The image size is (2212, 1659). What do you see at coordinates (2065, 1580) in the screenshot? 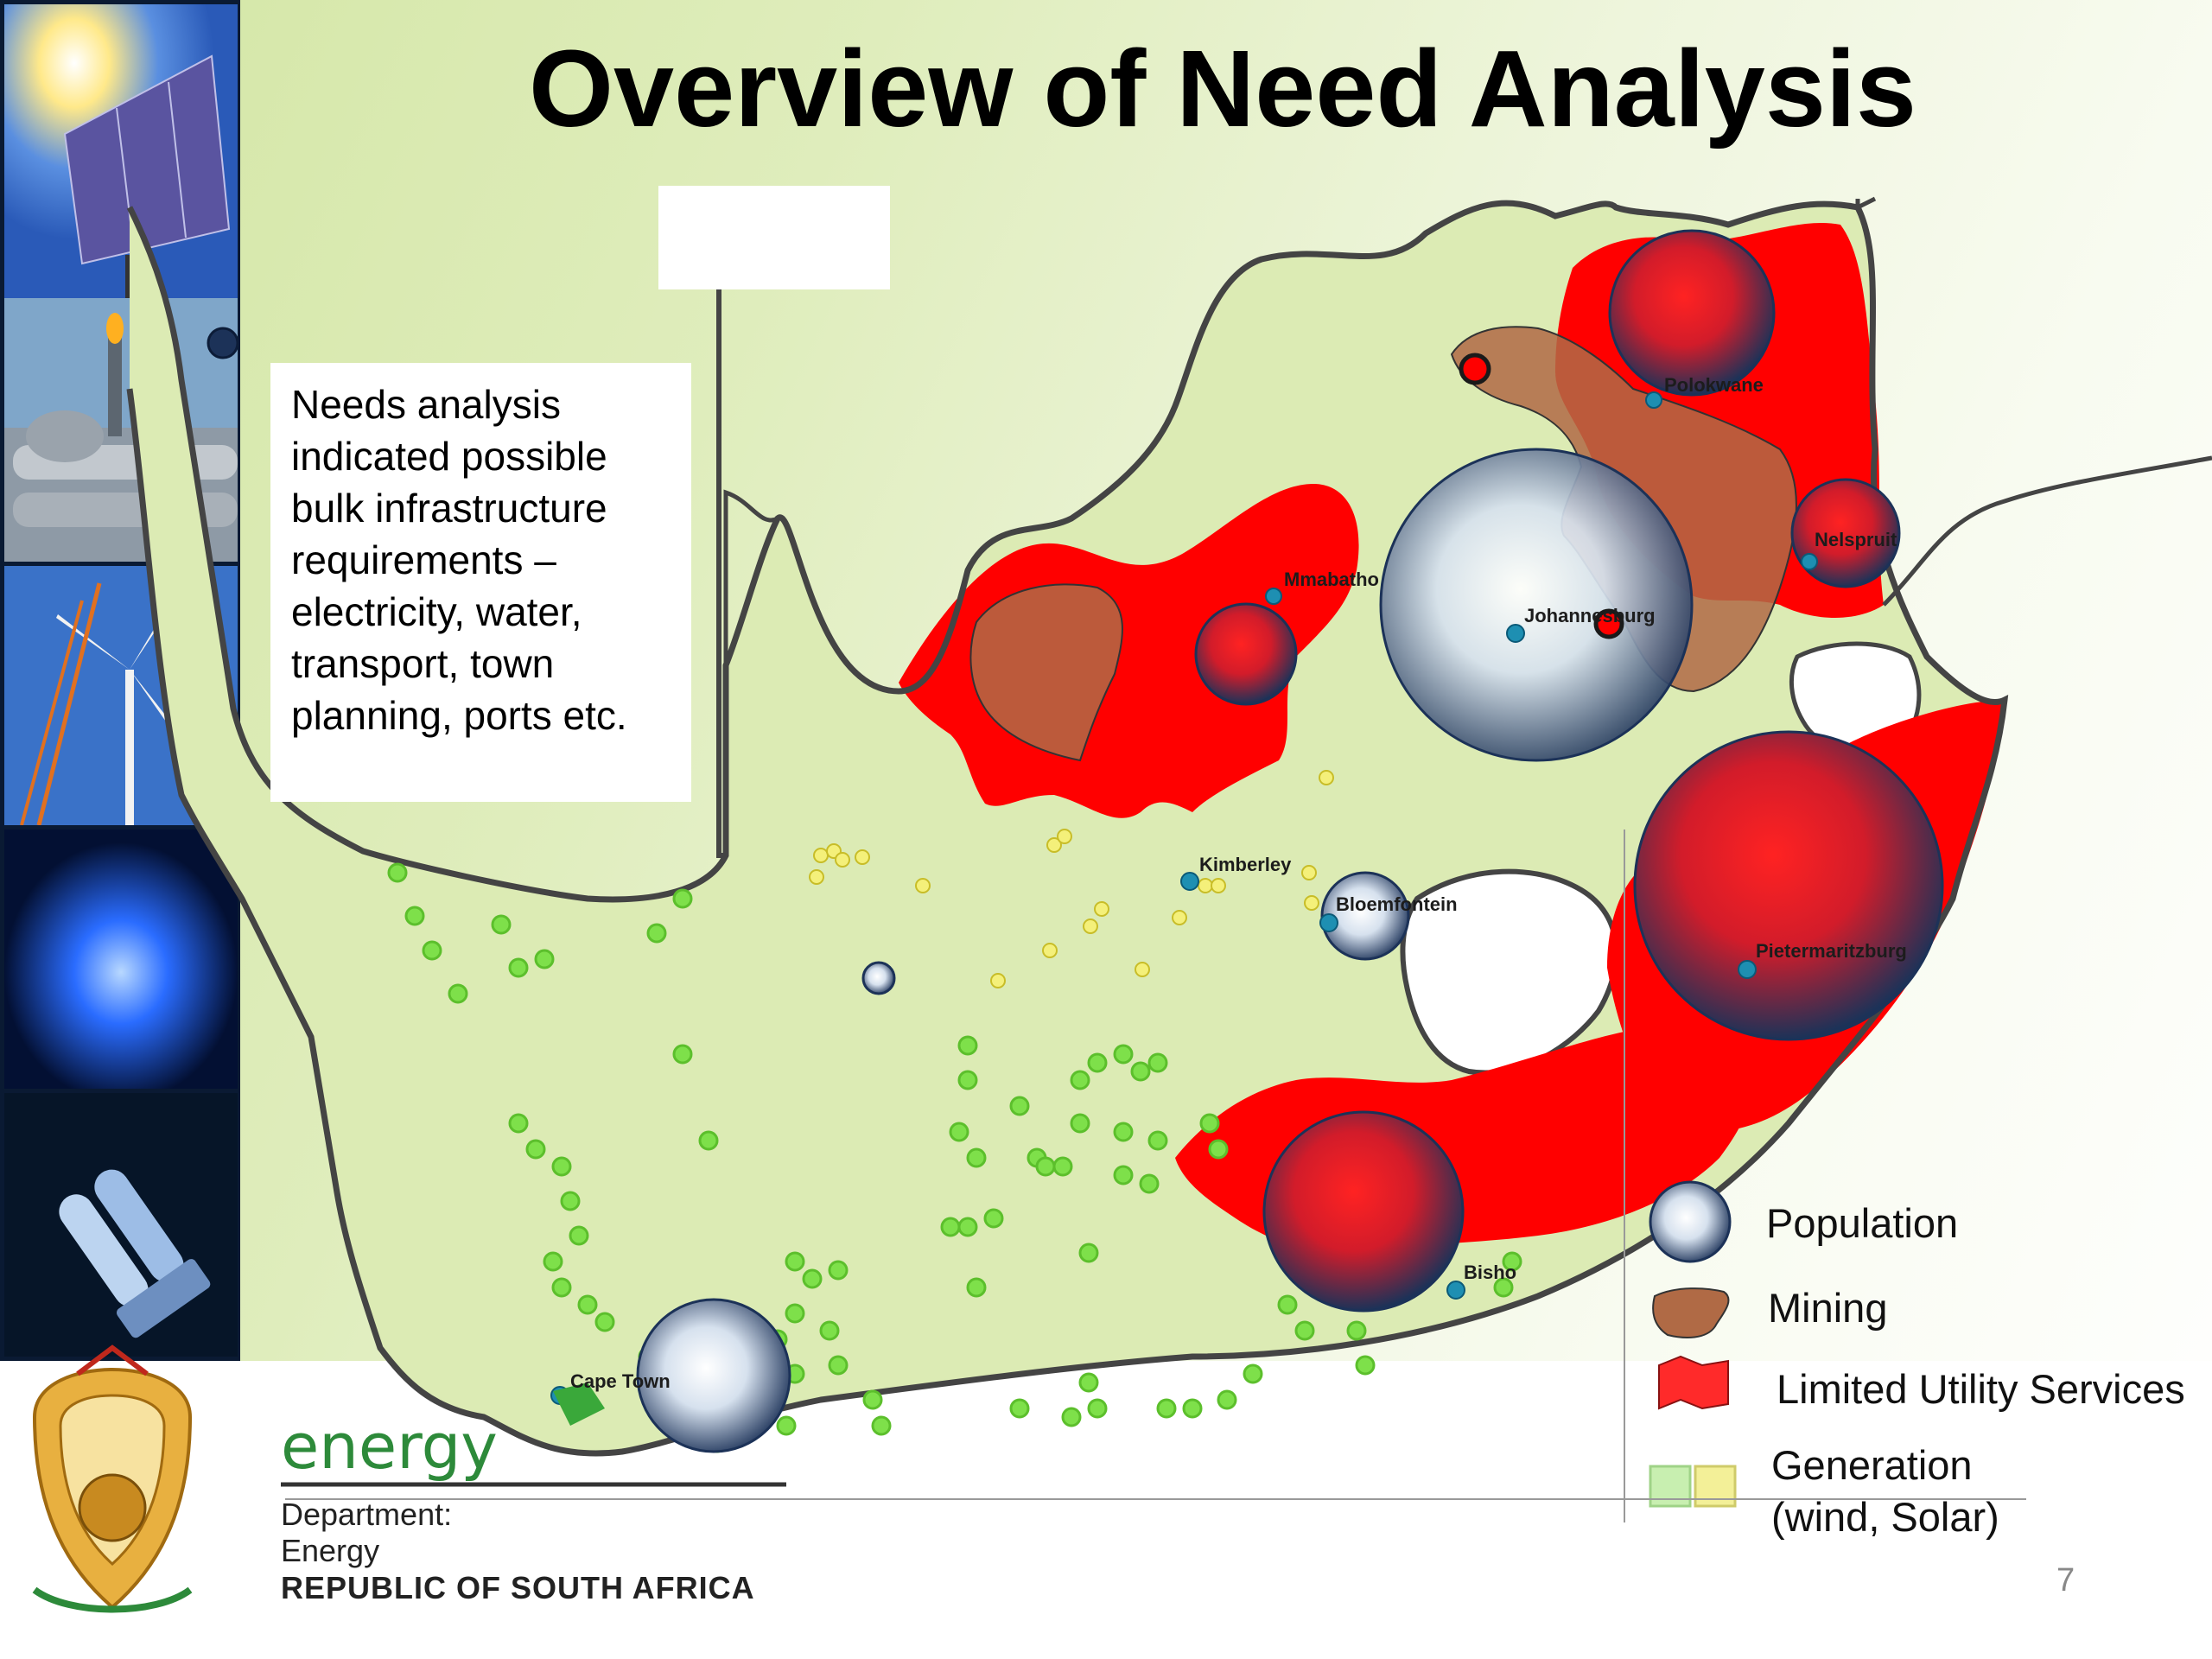
I see `page-number: 7` at bounding box center [2065, 1580].